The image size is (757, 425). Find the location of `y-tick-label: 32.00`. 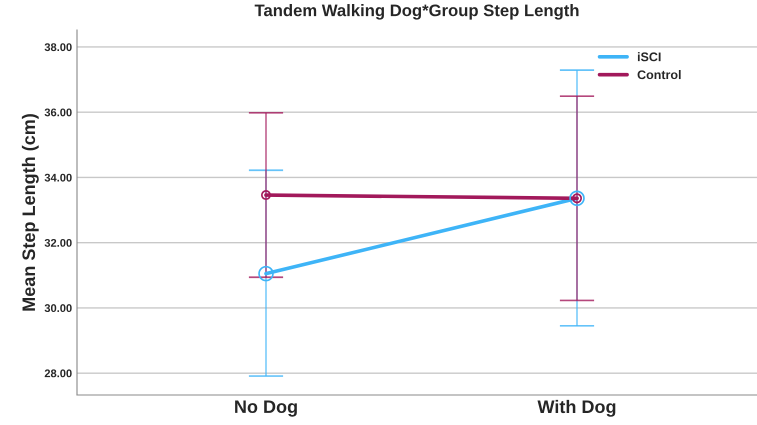

y-tick-label: 32.00 is located at coordinates (58, 242).